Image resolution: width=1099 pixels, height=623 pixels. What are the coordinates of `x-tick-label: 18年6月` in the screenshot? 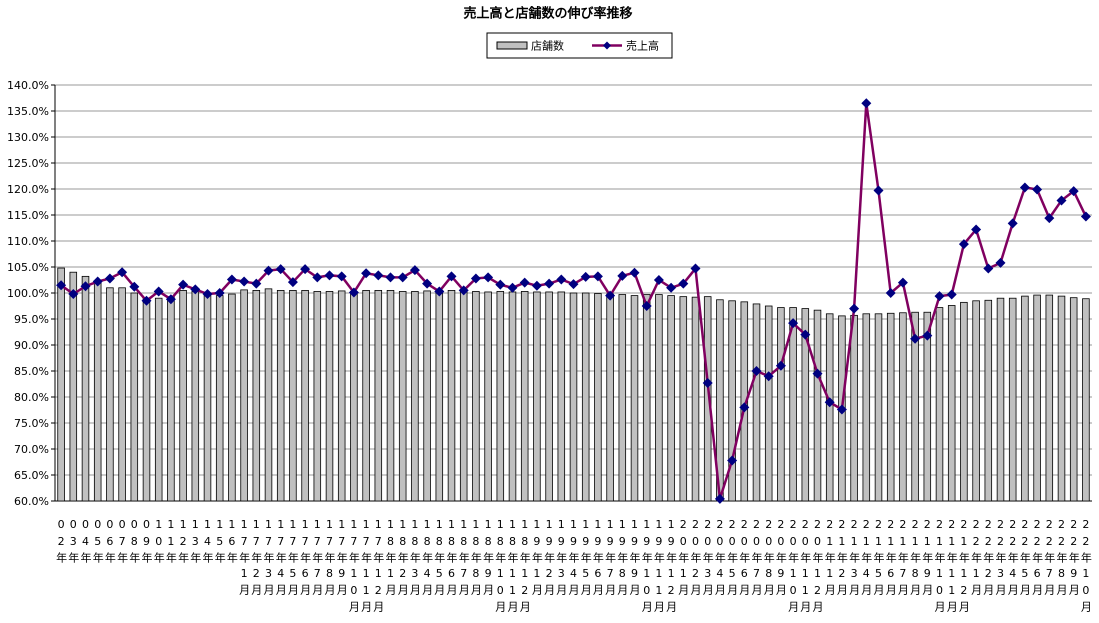 It's located at (451, 558).